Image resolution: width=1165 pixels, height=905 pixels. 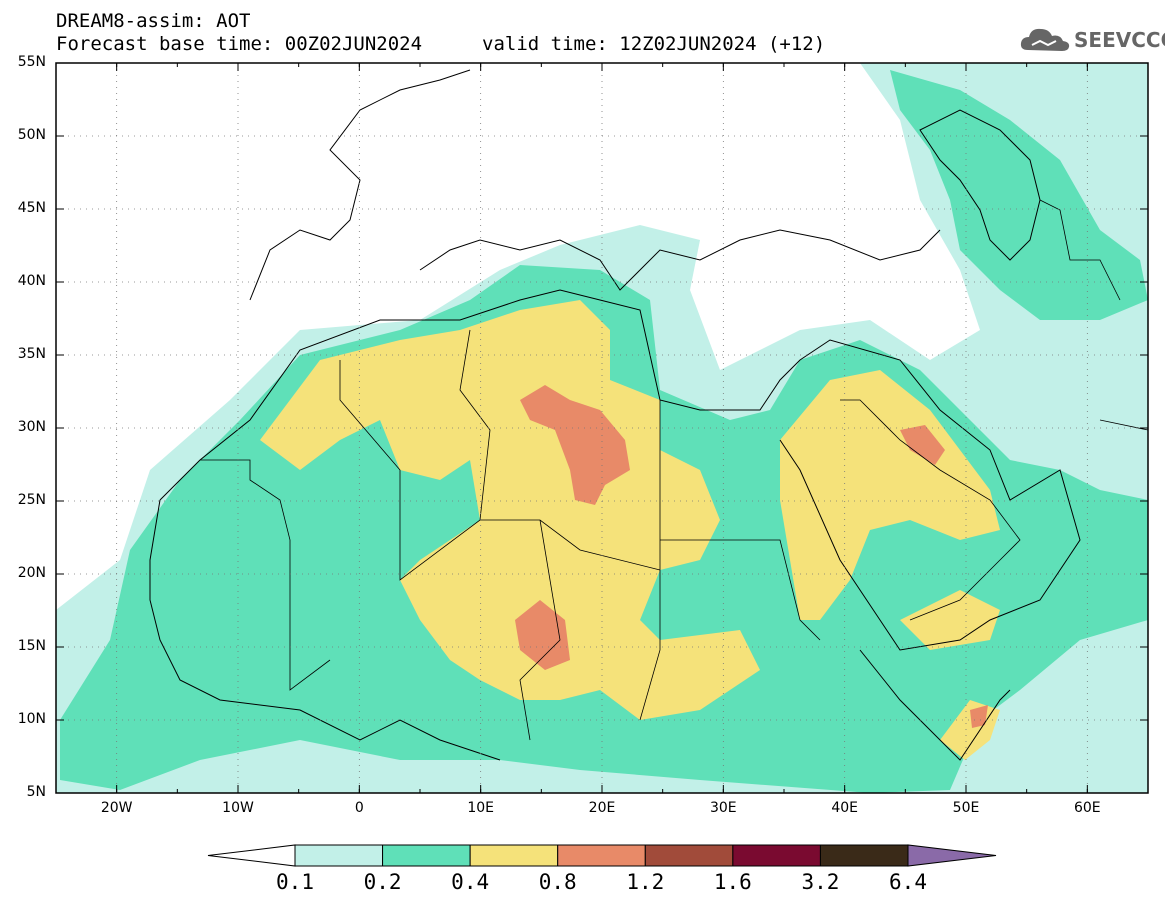 I want to click on x-tick-label: 20E, so click(x=602, y=808).